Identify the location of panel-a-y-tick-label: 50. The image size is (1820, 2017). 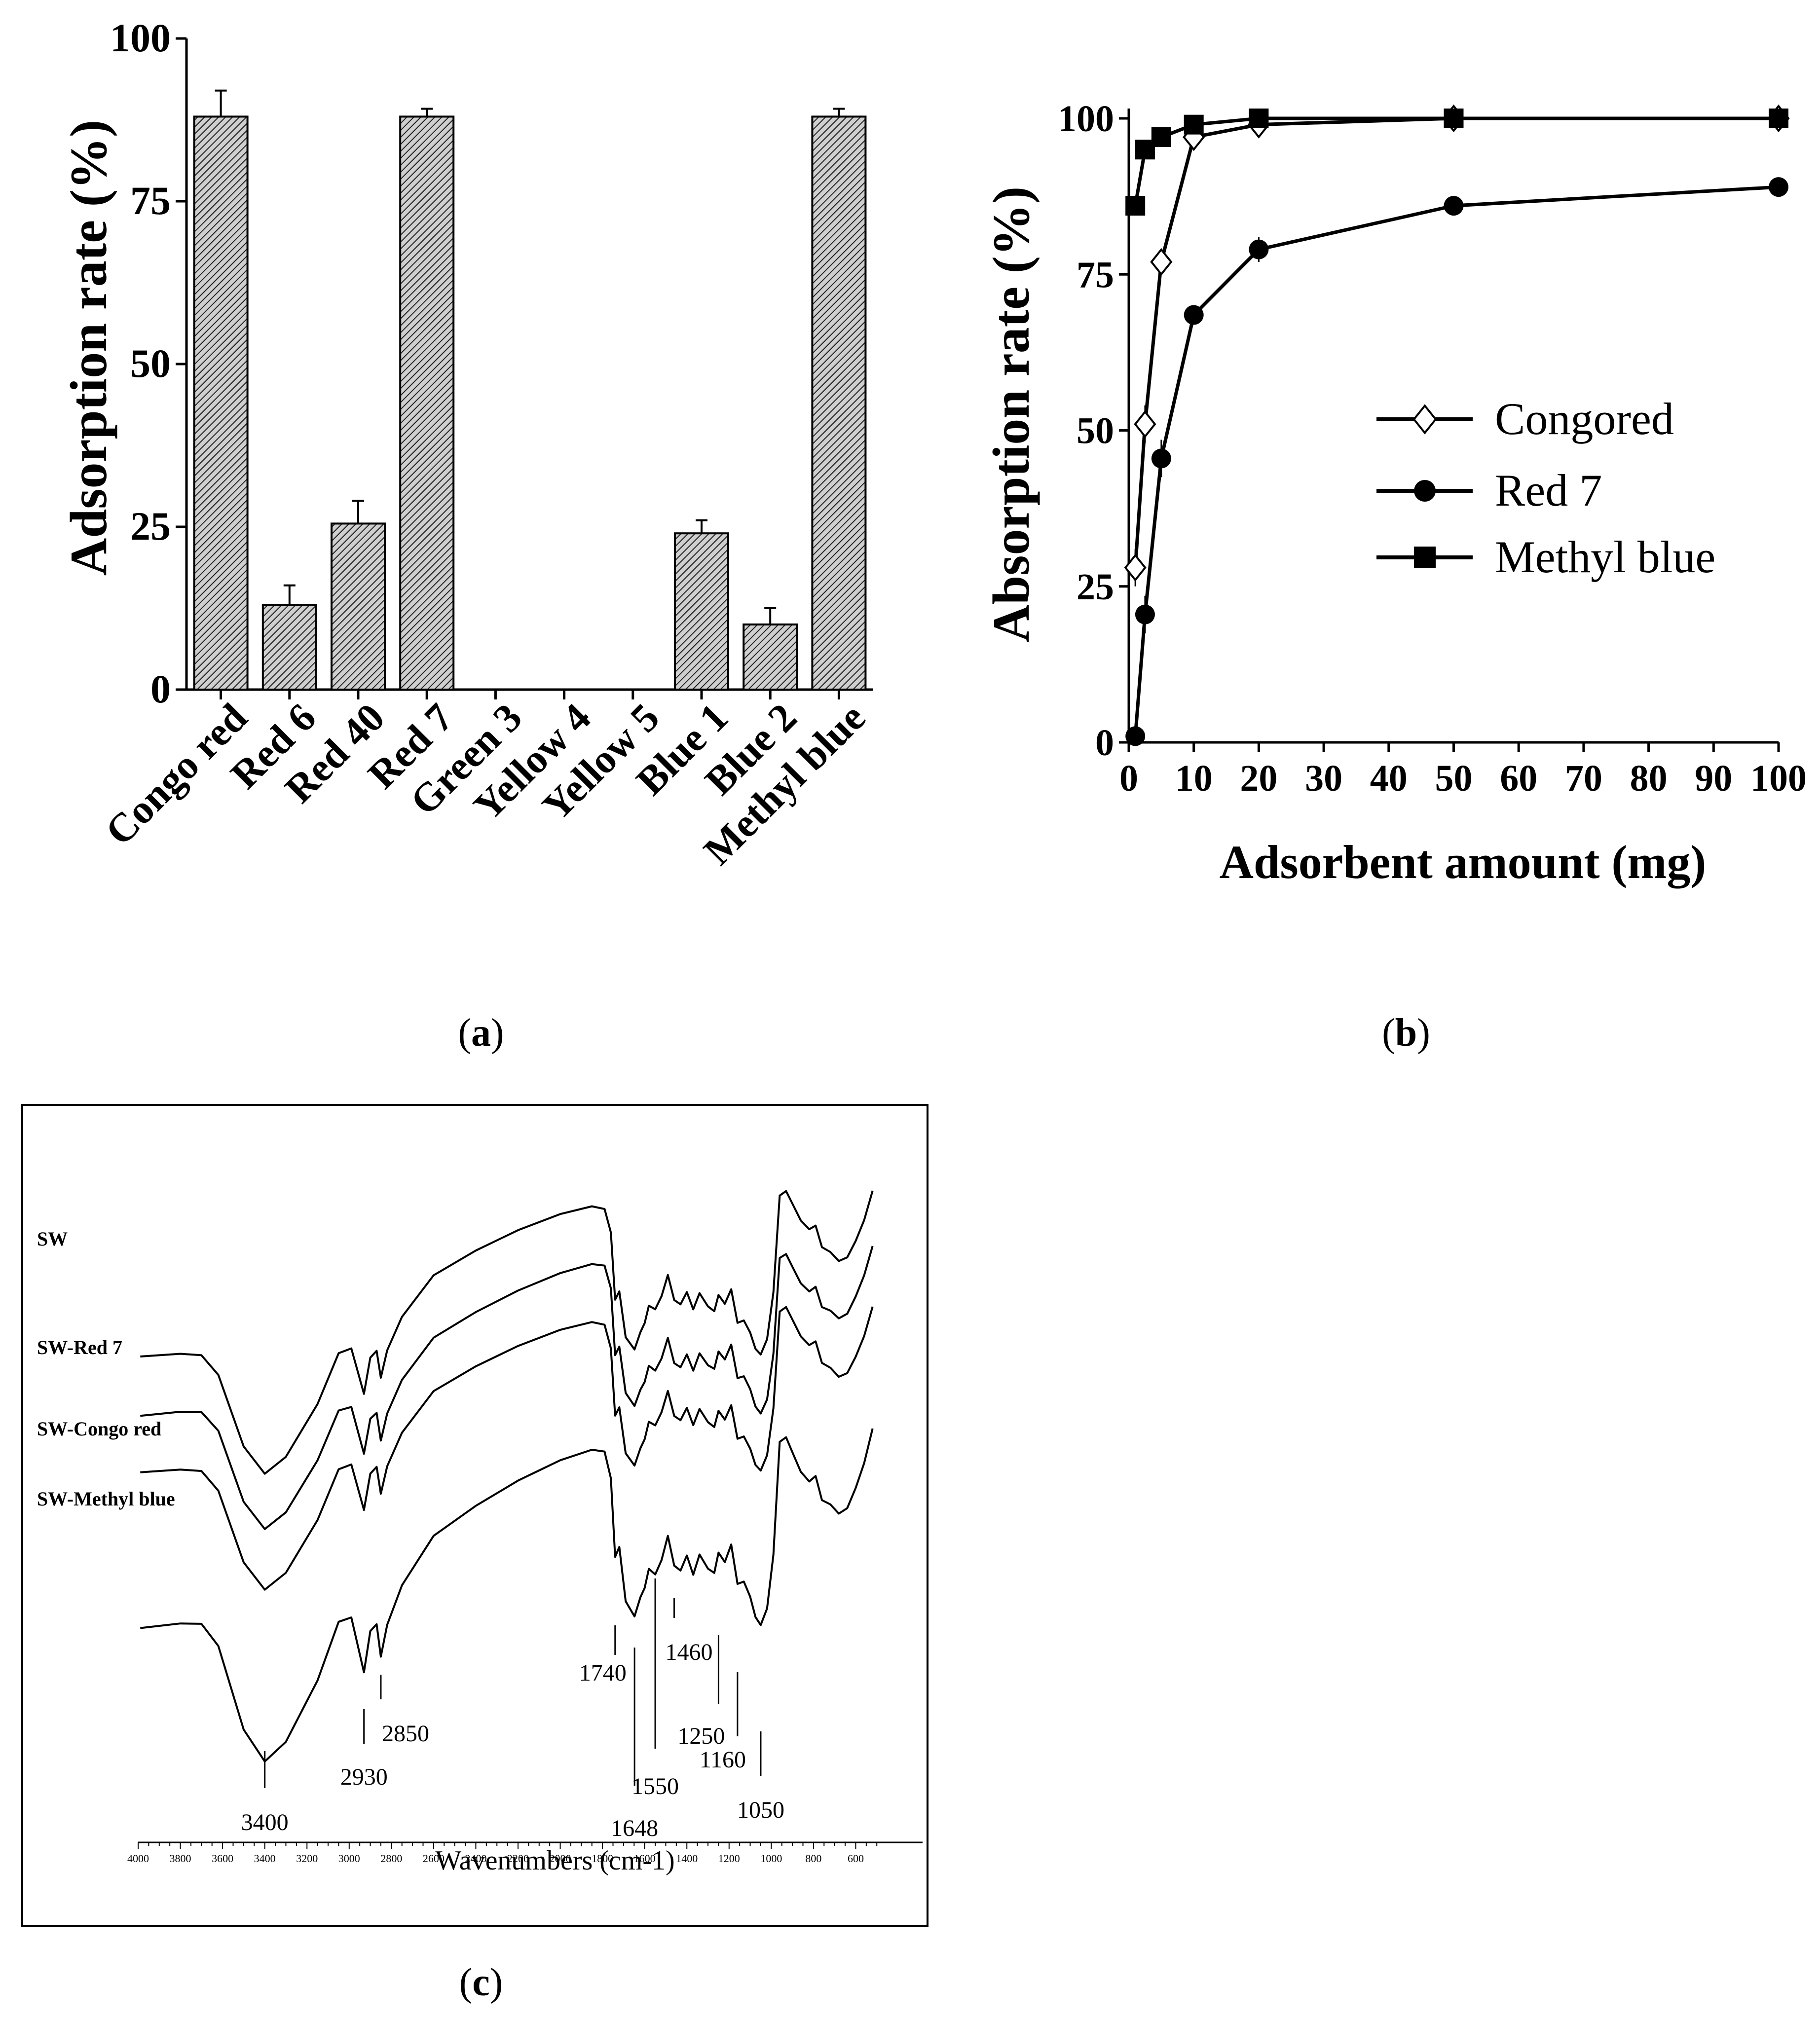
(150, 363).